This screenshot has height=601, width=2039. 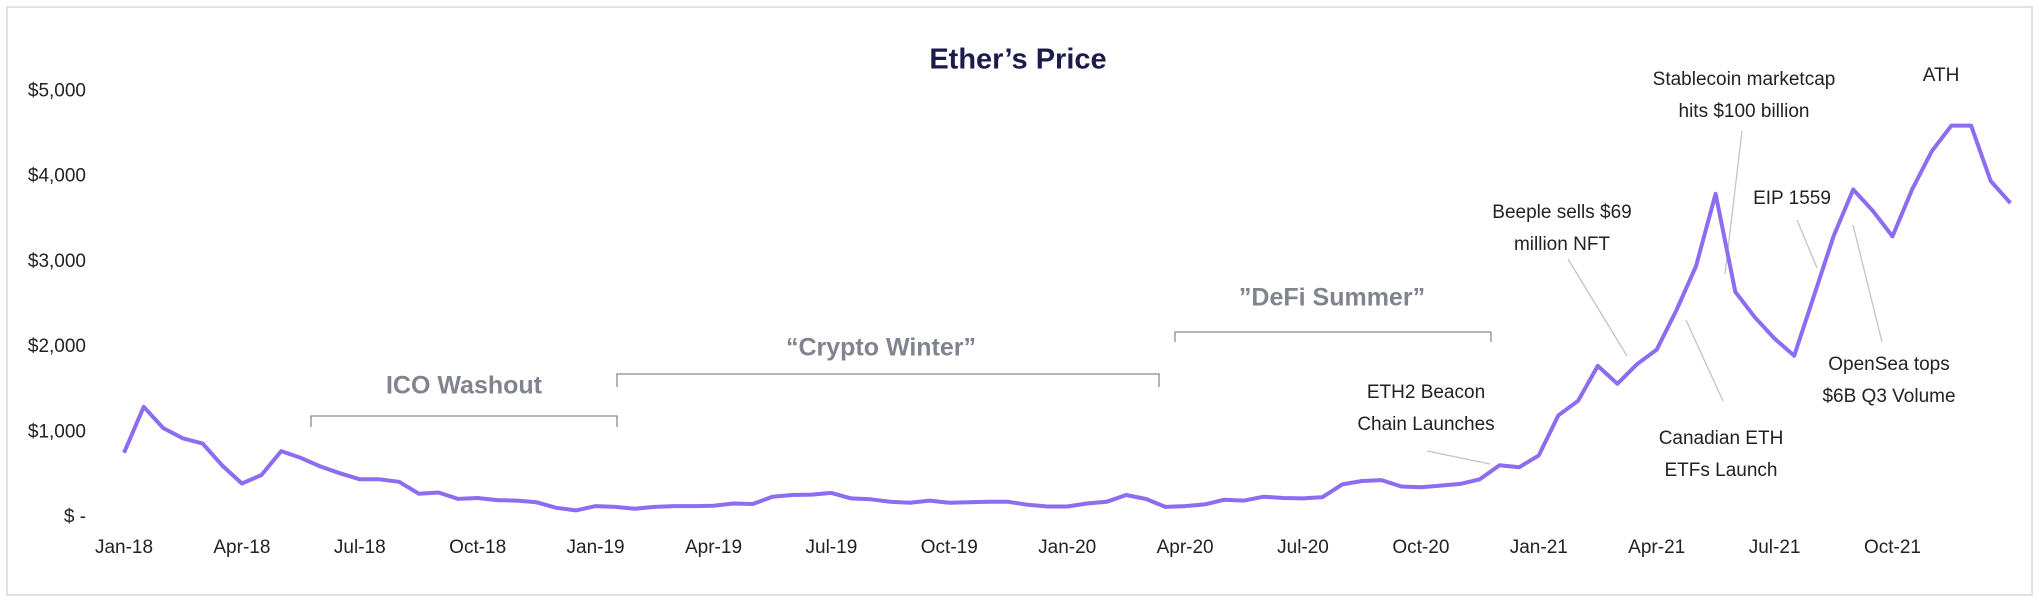 What do you see at coordinates (1426, 392) in the screenshot?
I see `annotation: ETH2 Beacon` at bounding box center [1426, 392].